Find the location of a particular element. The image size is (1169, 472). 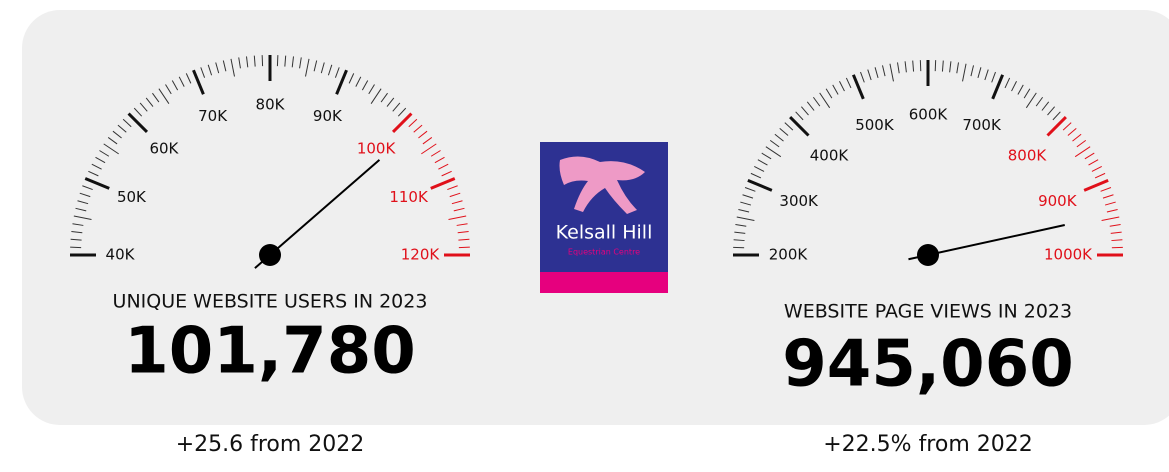

tick-label: 120K is located at coordinates (421, 255).